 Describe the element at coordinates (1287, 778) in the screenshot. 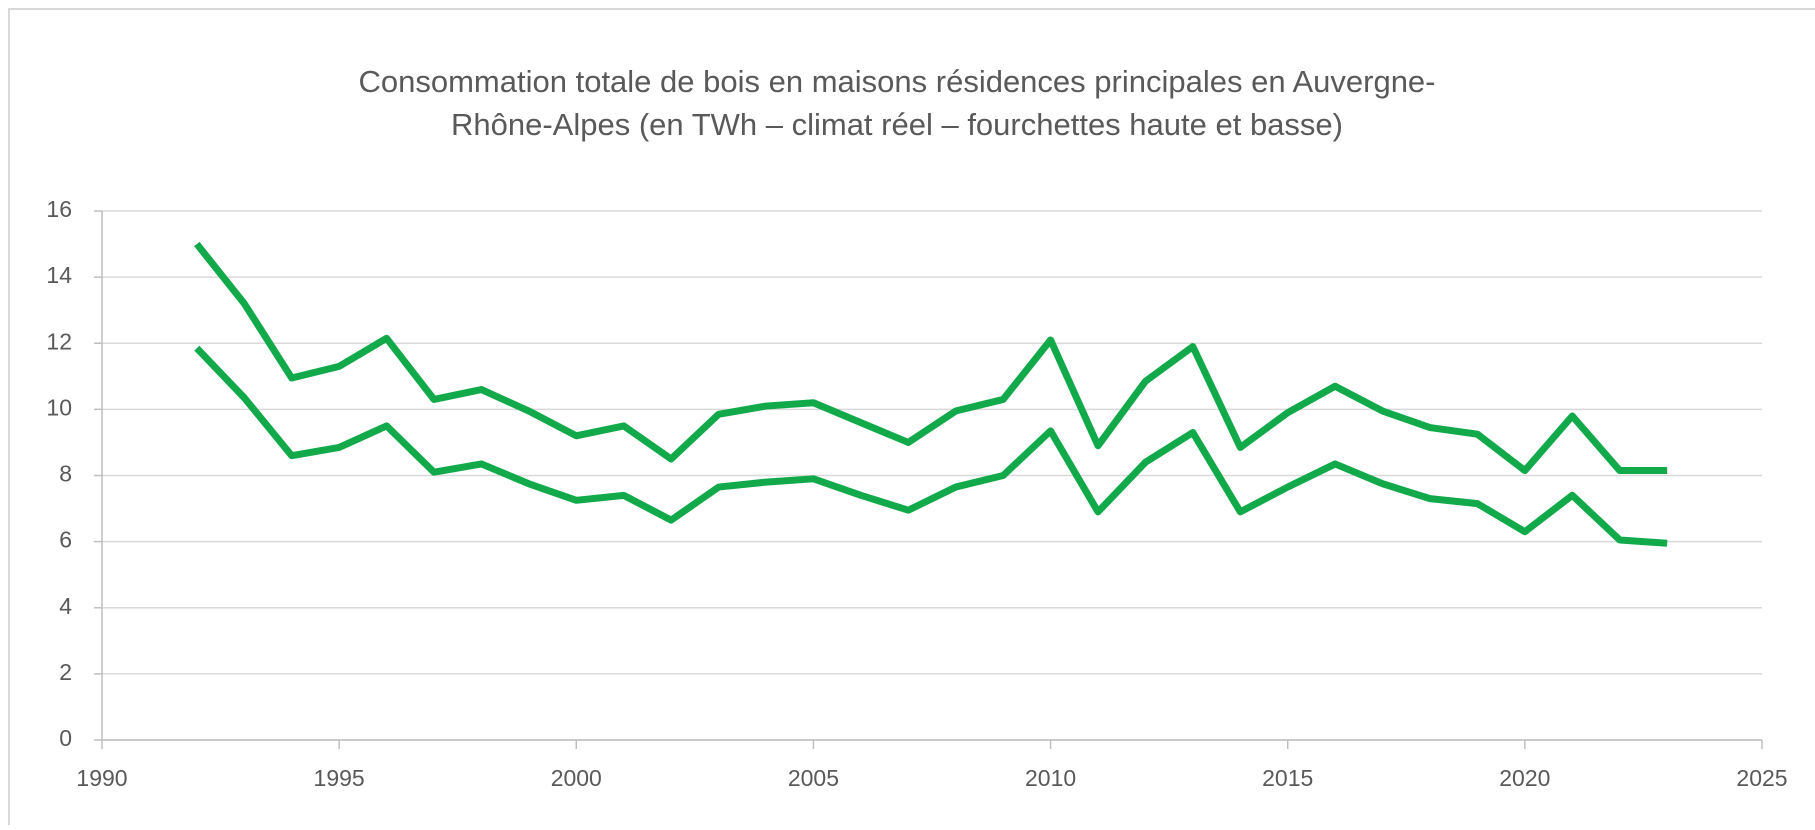

I see `x-tick-label: 2015` at that location.